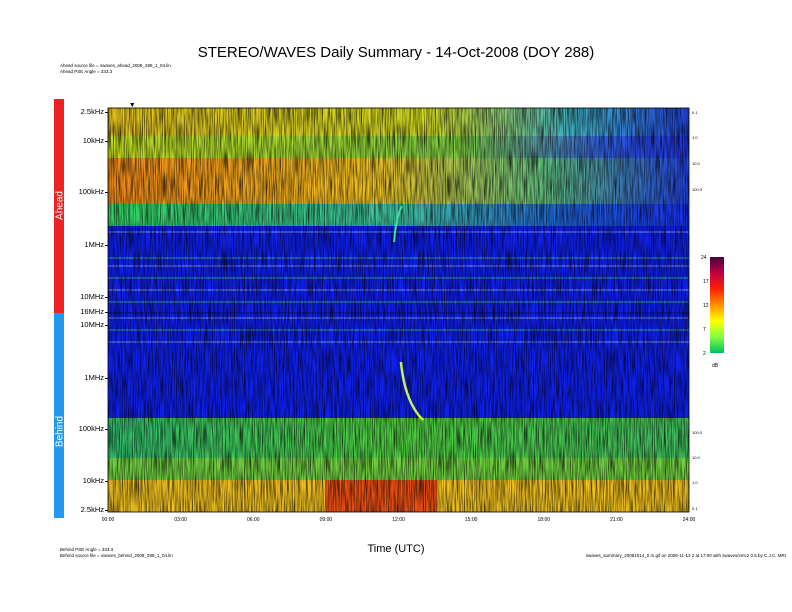  What do you see at coordinates (616, 520) in the screenshot?
I see `x-tick-label: 21:00` at bounding box center [616, 520].